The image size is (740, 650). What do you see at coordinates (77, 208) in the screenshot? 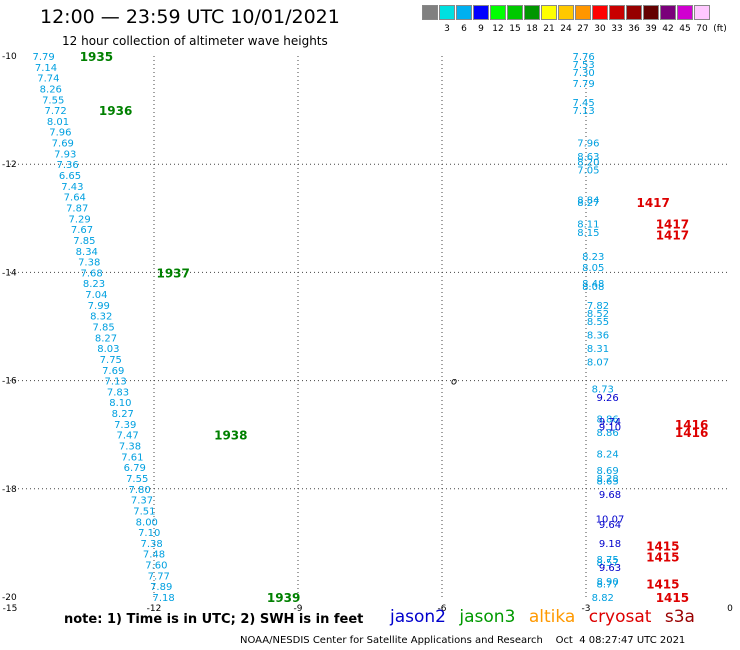
I see `wave-height-label: 7.87` at bounding box center [77, 208].